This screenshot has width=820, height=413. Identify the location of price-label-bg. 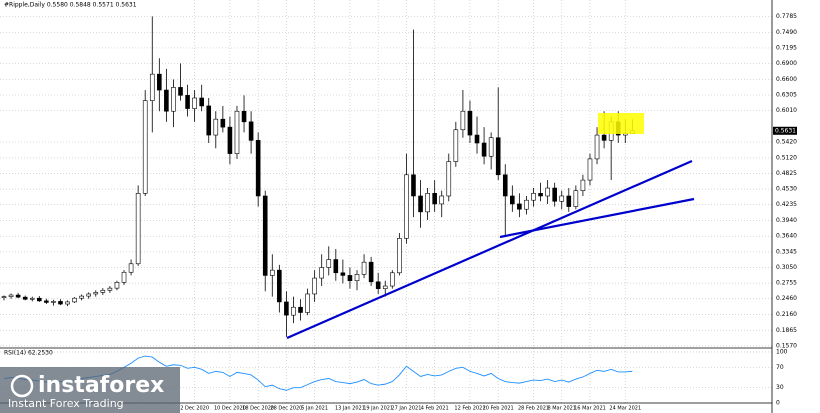
(785, 130).